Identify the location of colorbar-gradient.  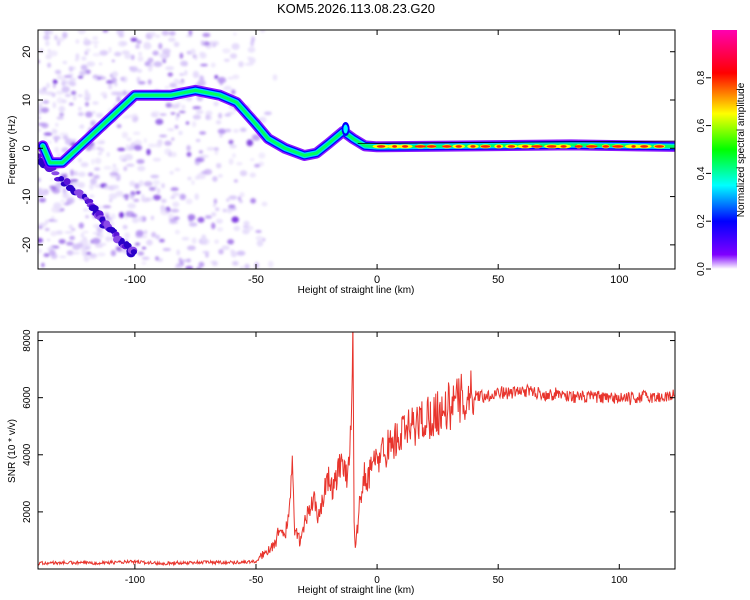
(724, 149).